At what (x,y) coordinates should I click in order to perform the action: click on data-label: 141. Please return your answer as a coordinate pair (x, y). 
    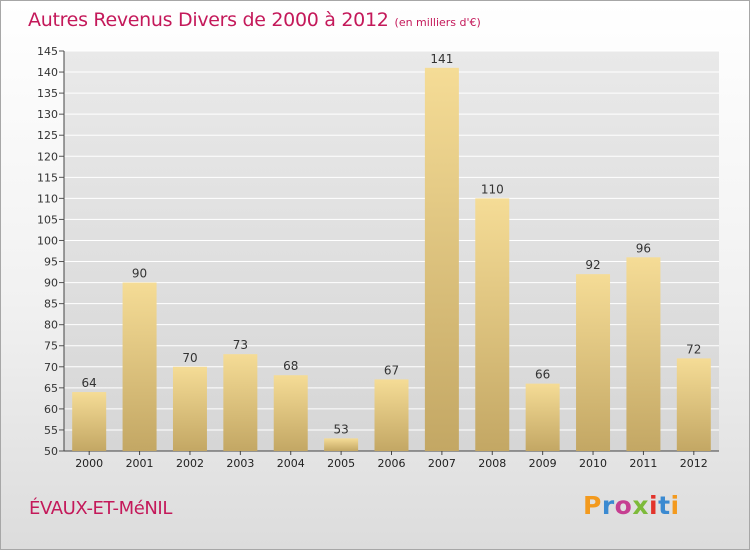
    Looking at the image, I should click on (441, 59).